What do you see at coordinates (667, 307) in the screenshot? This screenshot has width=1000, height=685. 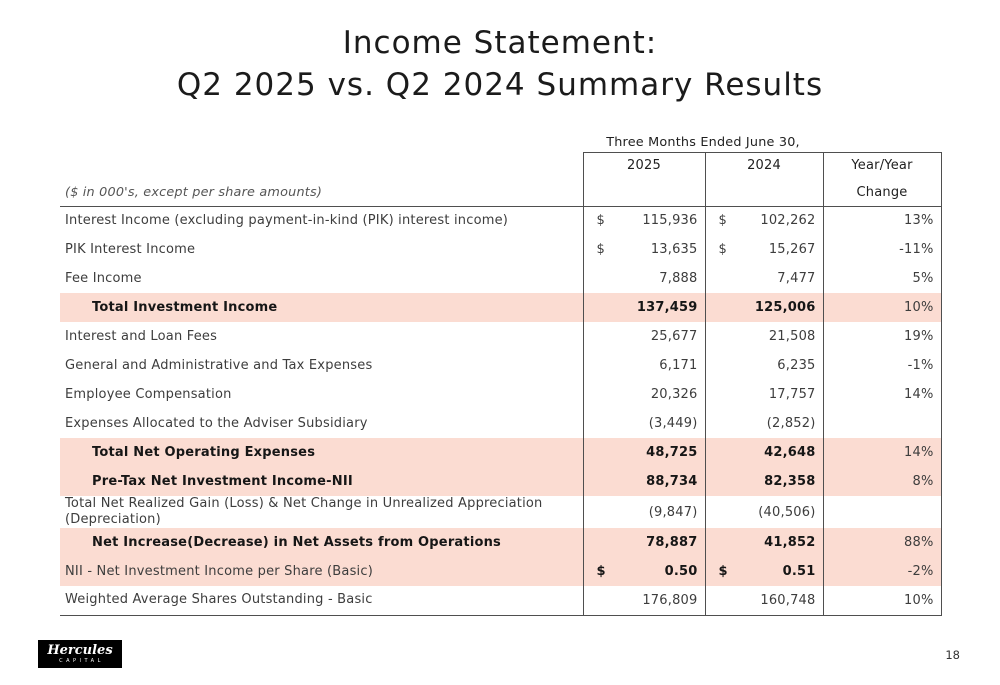 I see `amount: 137,459` at bounding box center [667, 307].